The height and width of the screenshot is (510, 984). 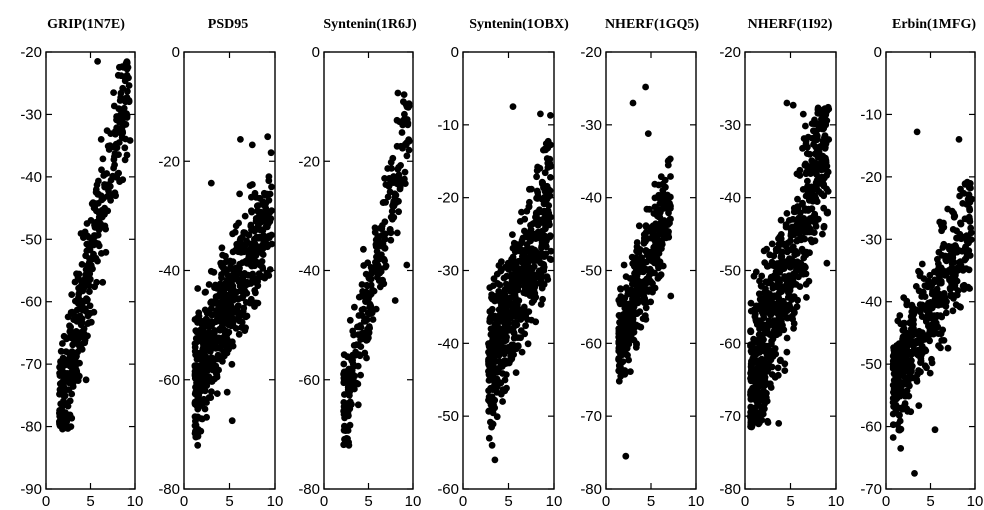 What do you see at coordinates (169, 271) in the screenshot?
I see `y-tick-label: -40` at bounding box center [169, 271].